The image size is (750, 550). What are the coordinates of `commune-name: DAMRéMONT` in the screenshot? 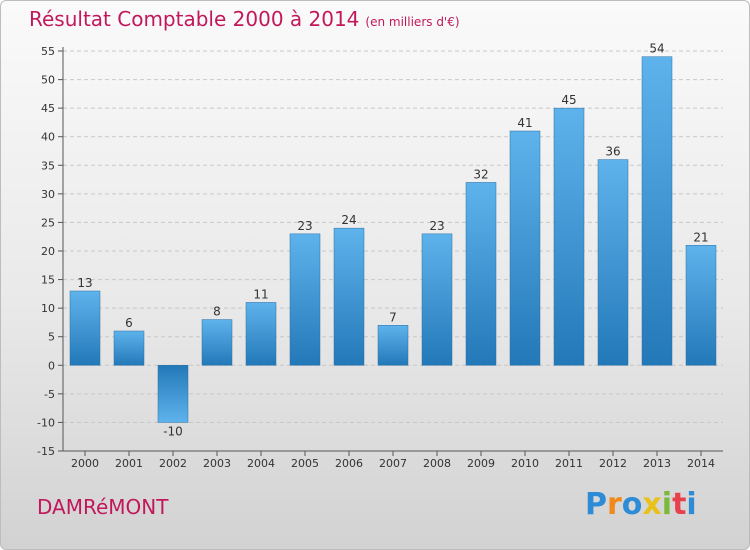 It's located at (103, 507).